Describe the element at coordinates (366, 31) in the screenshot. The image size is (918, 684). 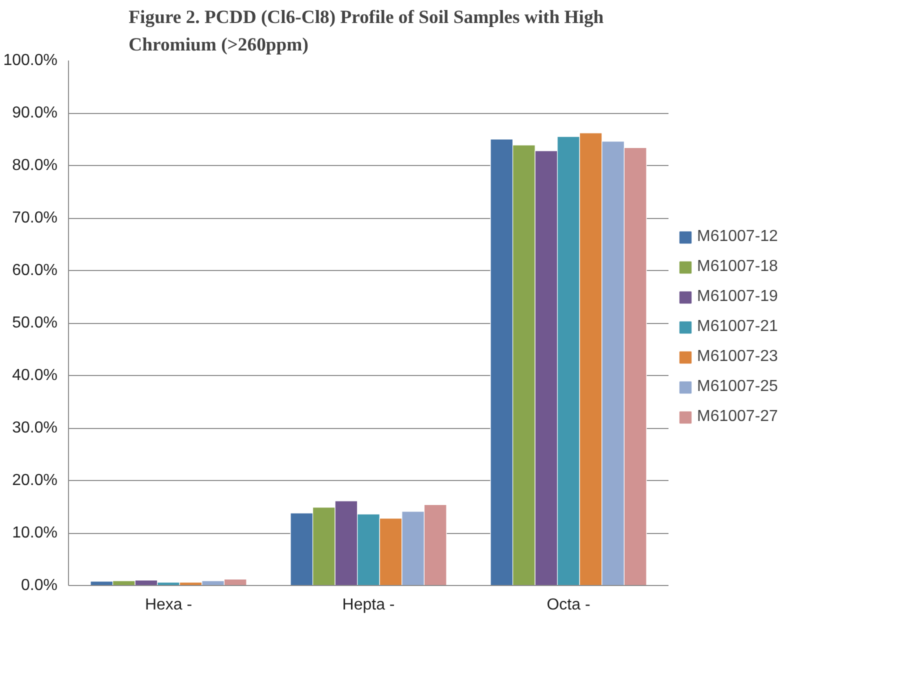
I see `chart-title: Figure 2. PCDD (Cl6-Cl8) Profile of Soil Samples with High Chromium (>260ppm)` at that location.